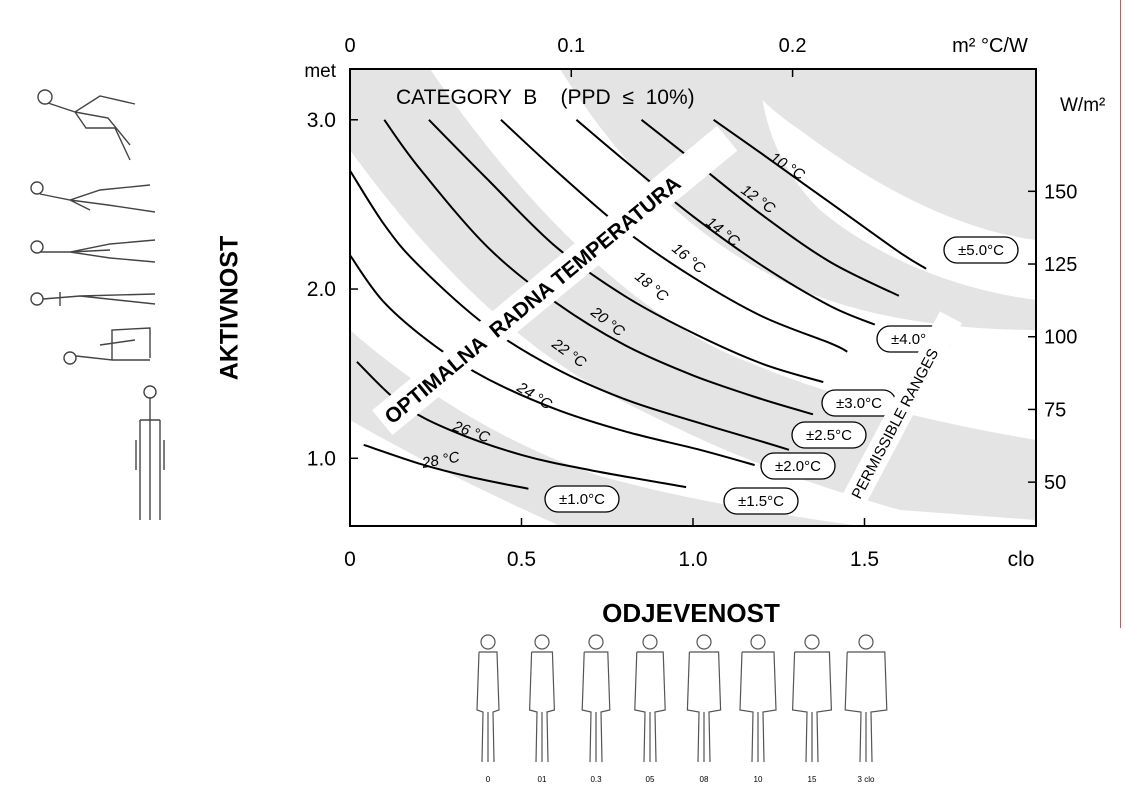  What do you see at coordinates (229, 308) in the screenshot?
I see `y-axis-label: AKTIVNOST` at bounding box center [229, 308].